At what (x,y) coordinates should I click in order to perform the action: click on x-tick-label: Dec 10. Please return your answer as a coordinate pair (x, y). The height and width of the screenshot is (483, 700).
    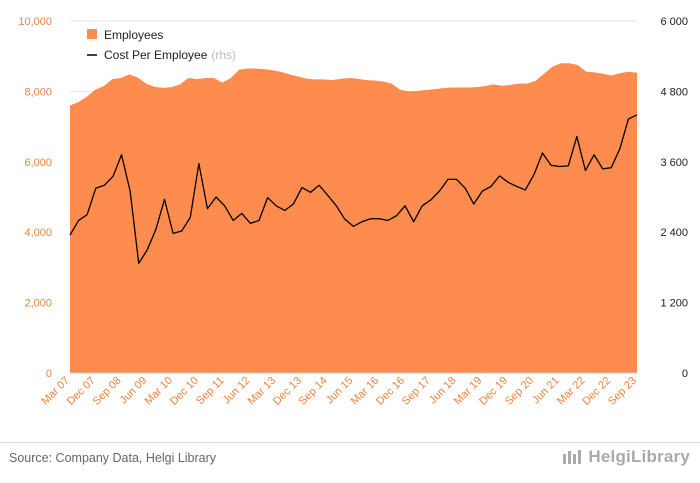
    Looking at the image, I should click on (184, 391).